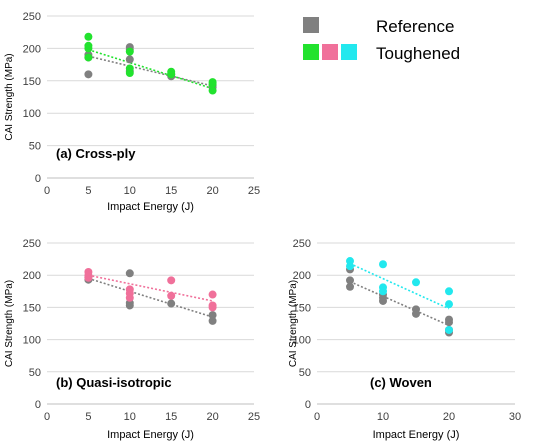 The image size is (550, 445). What do you see at coordinates (311, 25) in the screenshot?
I see `legend-swatch-reference` at bounding box center [311, 25].